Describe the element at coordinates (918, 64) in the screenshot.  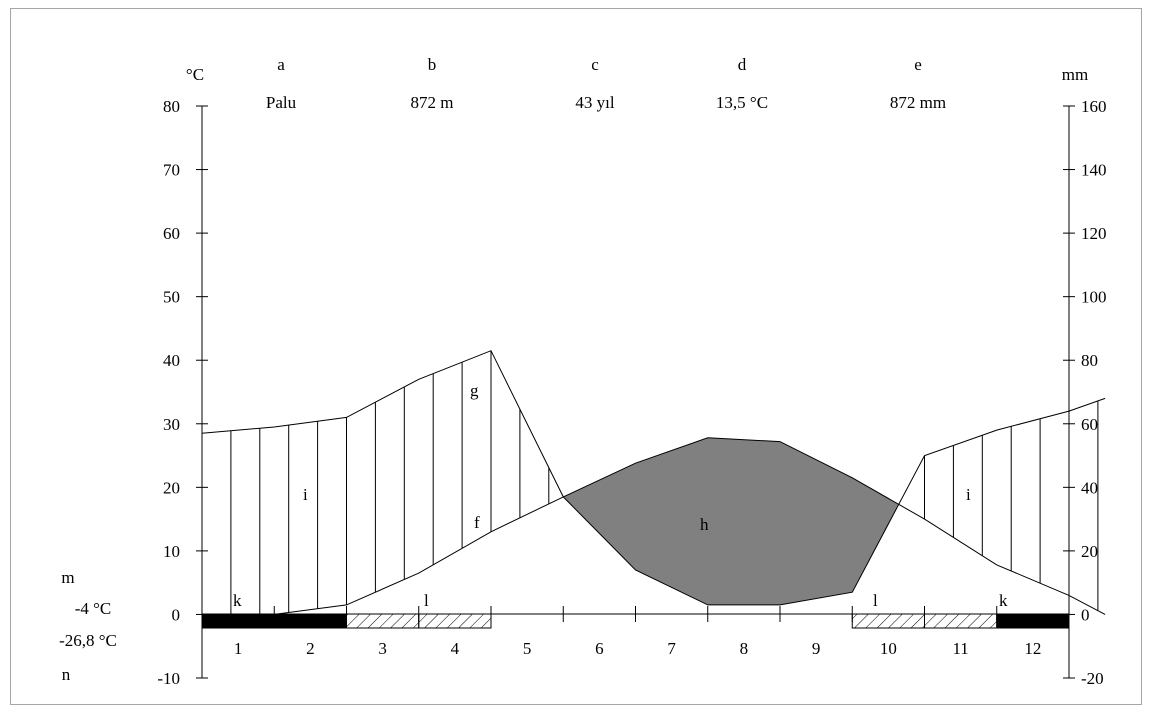
I see `header-letter-e: e` at that location.